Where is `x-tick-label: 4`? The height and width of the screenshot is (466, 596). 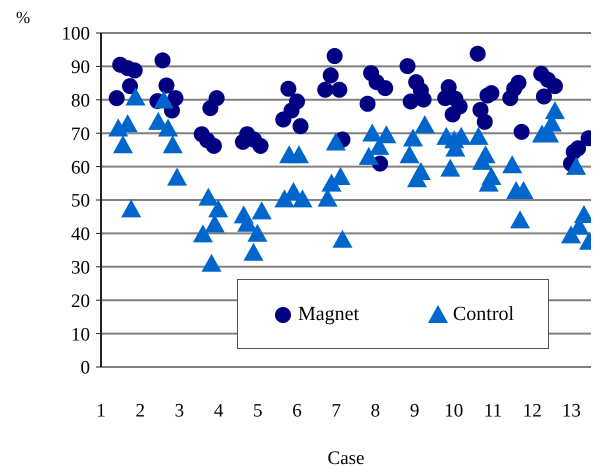 x-tick-label: 4 is located at coordinates (219, 411).